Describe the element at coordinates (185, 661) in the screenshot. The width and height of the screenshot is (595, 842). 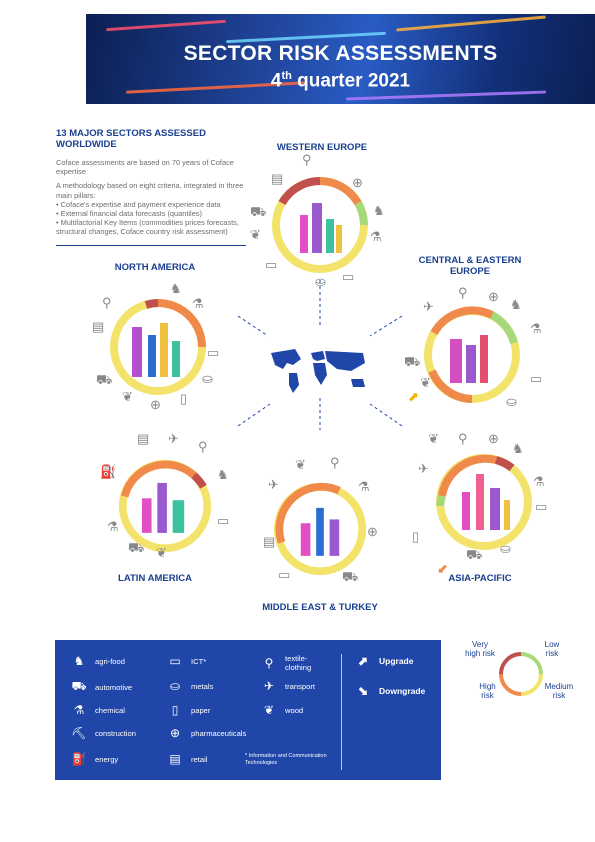
I see `legend-item-ict: ▭ ICT*` at that location.